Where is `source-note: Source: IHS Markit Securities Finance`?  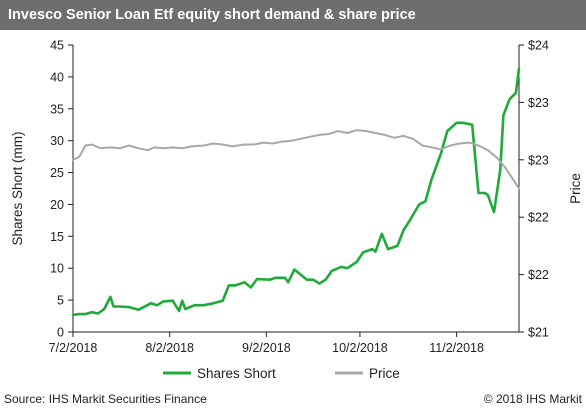
source-note: Source: IHS Markit Securities Finance is located at coordinates (105, 399).